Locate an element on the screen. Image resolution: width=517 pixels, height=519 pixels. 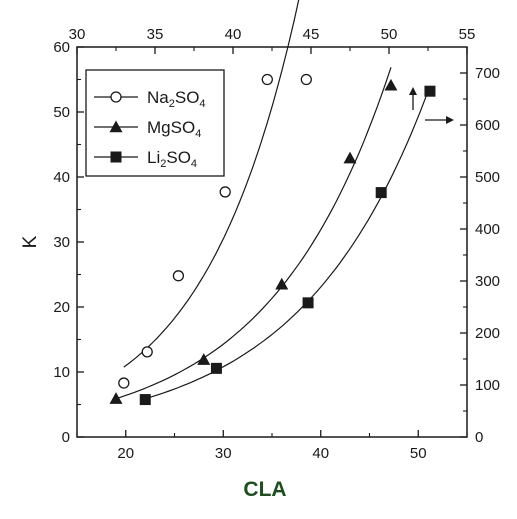
x-axis-title: CLA is located at coordinates (264, 489).